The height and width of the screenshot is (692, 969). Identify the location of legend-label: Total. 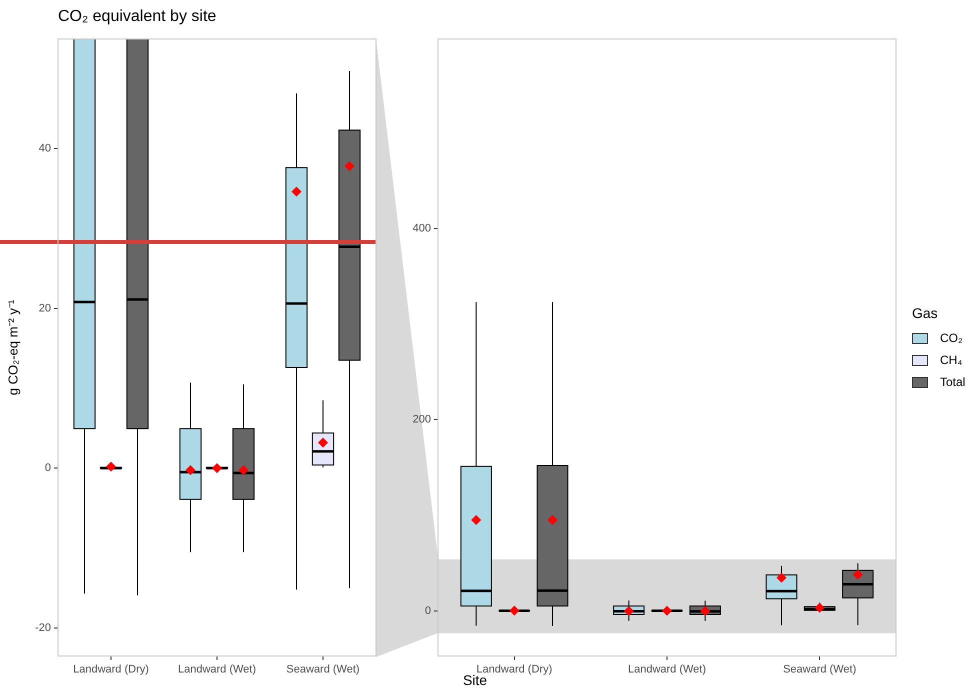
(953, 382).